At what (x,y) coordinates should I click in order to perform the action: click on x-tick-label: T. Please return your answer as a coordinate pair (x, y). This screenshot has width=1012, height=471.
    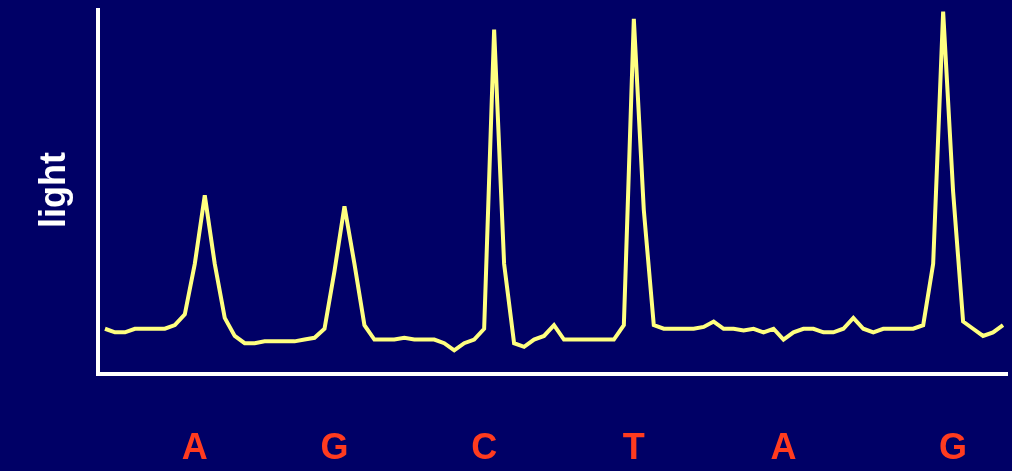
    Looking at the image, I should click on (633, 447).